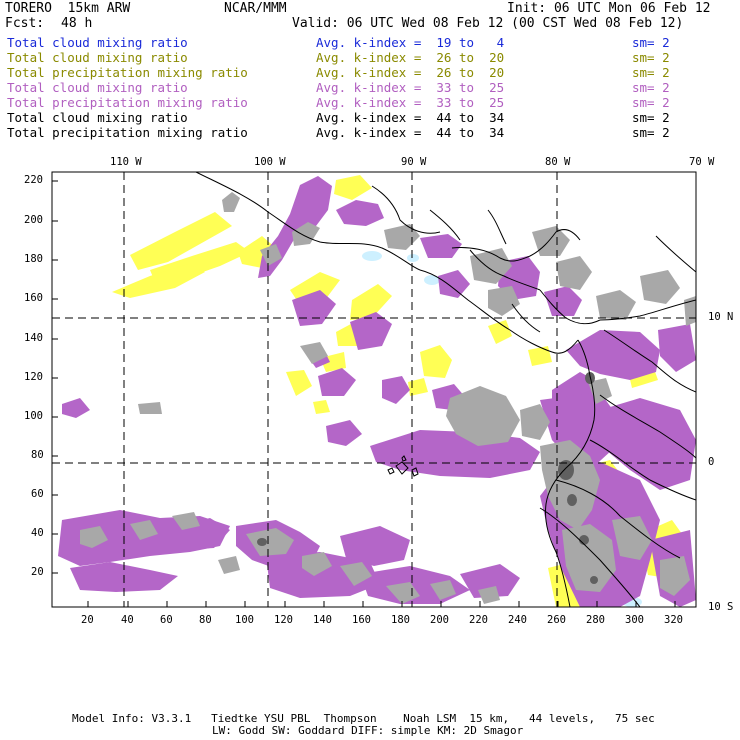  Describe the element at coordinates (651, 57) in the screenshot. I see `legend-sm-2: sm= 2` at that location.